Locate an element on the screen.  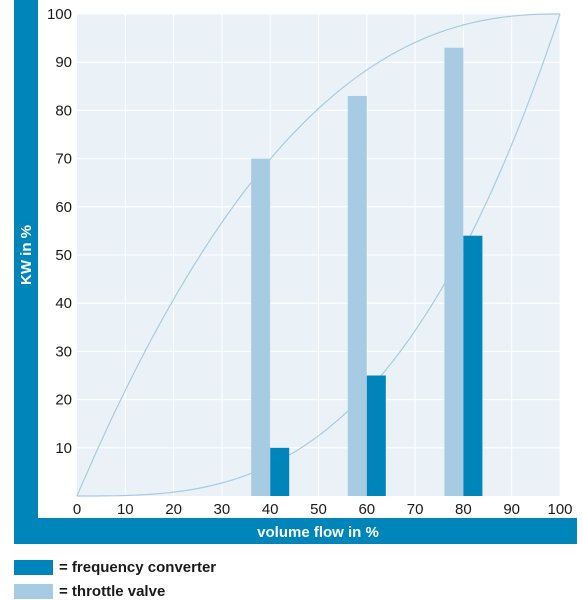
y-tick-label-90: 90 is located at coordinates (63, 62).